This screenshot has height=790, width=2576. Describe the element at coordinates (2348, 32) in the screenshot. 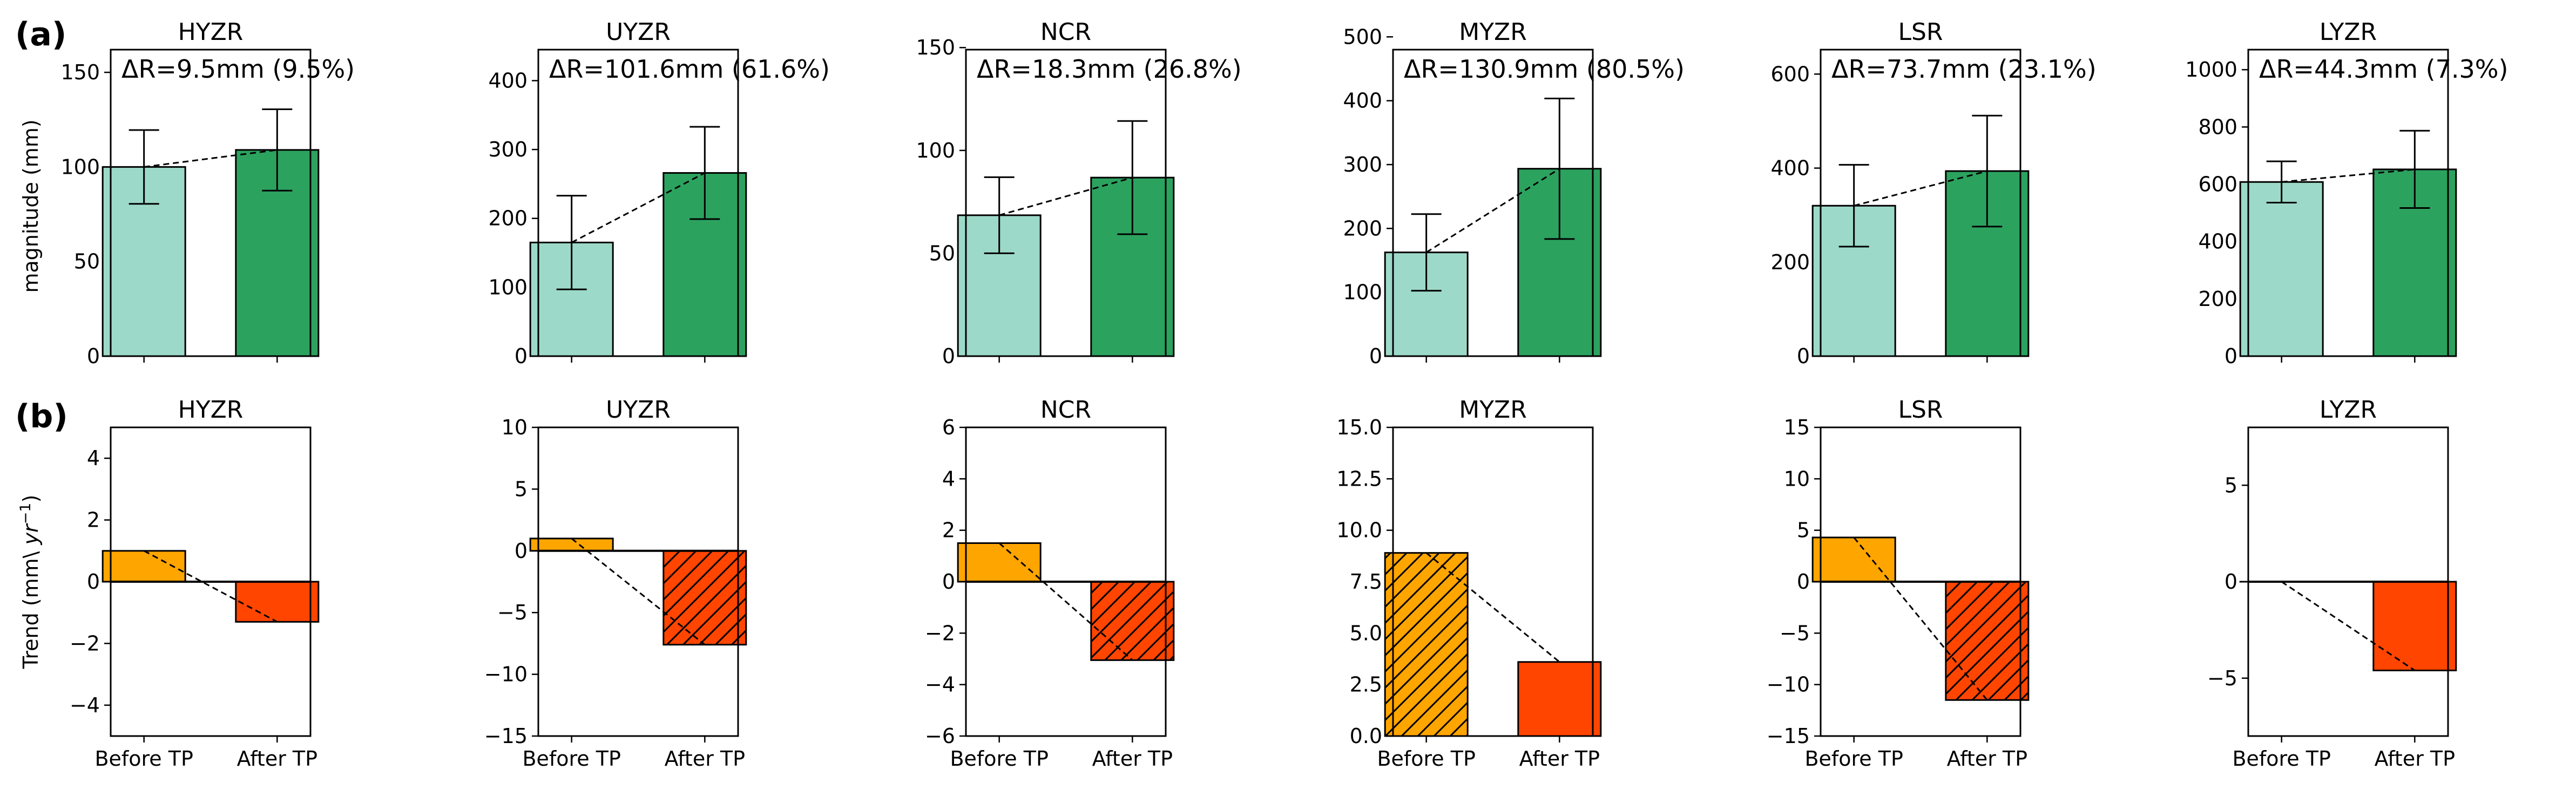

I see `chart-title: LYZR` at that location.